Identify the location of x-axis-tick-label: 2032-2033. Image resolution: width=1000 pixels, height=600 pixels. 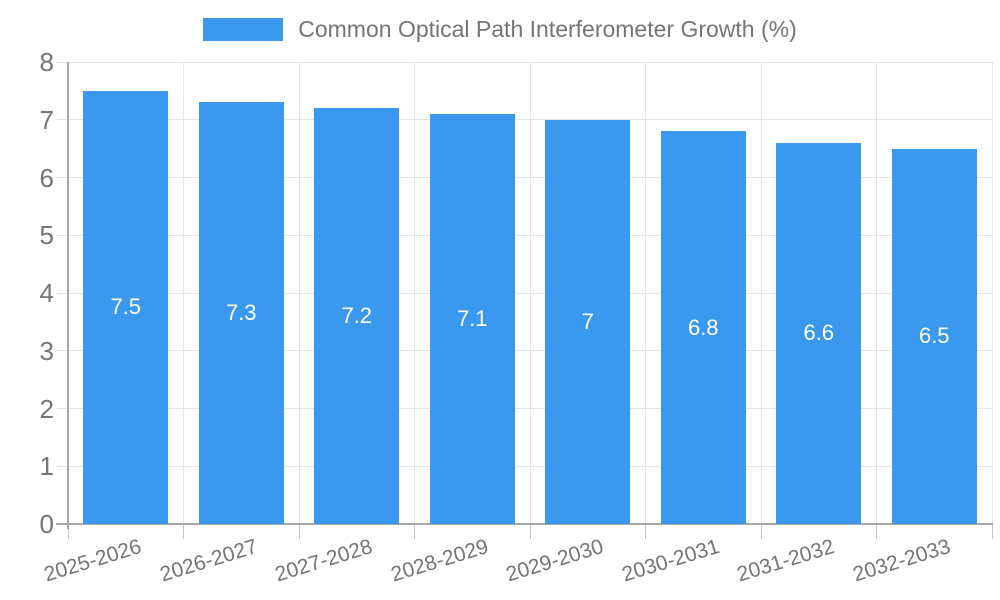
(901, 561).